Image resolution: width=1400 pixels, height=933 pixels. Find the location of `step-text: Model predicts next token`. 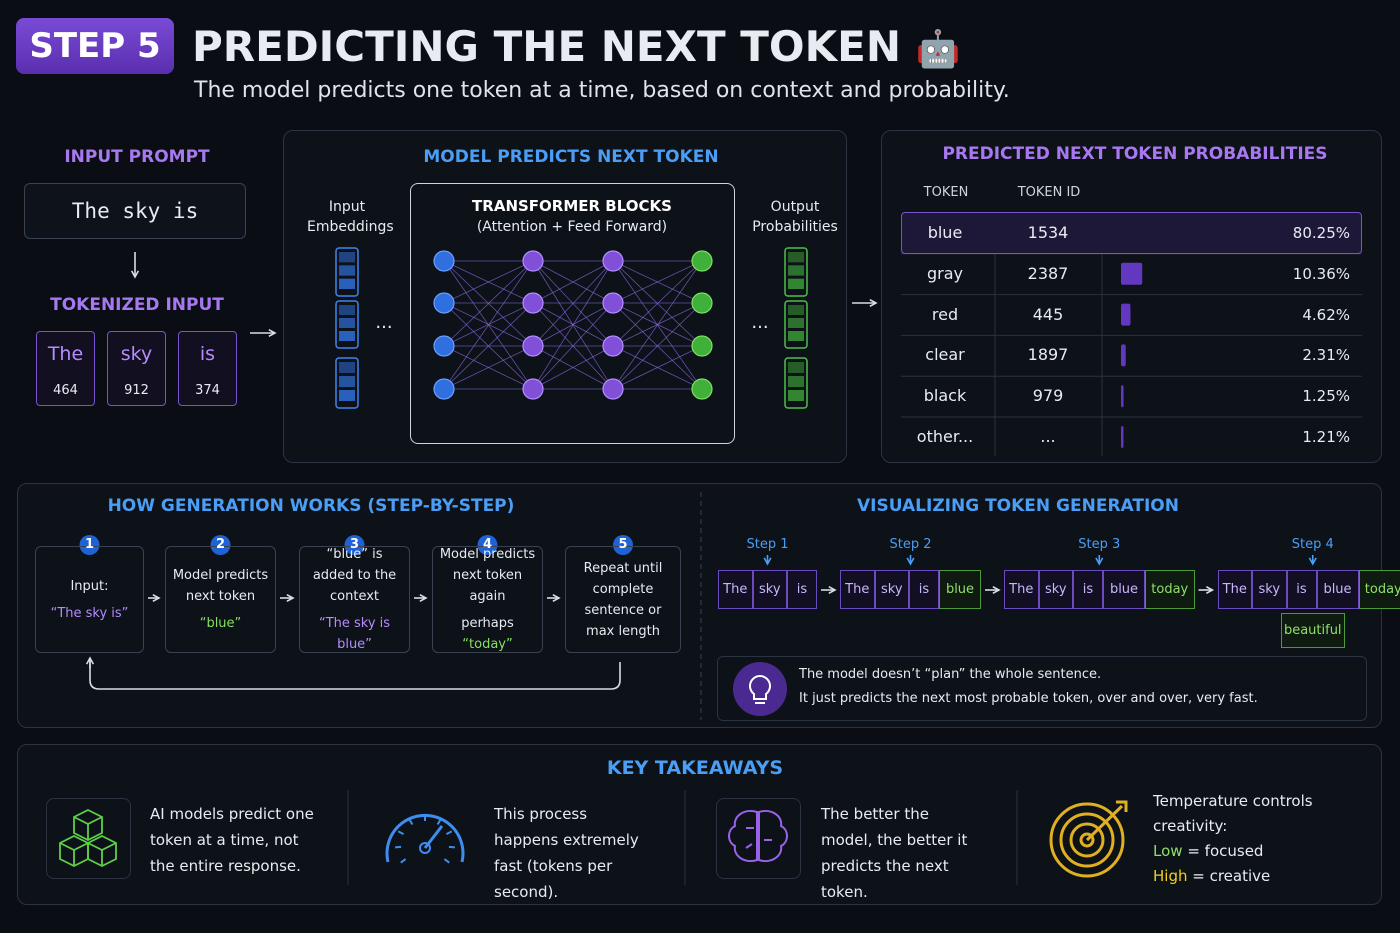

step-text: Model predicts next token is located at coordinates (220, 586).